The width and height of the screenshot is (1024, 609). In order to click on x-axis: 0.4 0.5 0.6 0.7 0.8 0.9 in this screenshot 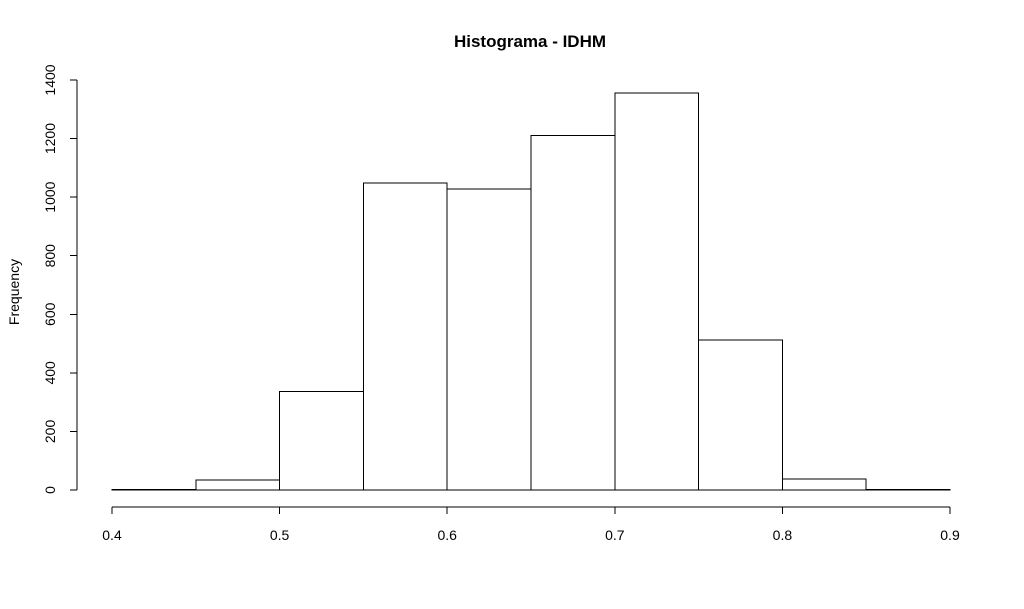, I will do `click(531, 524)`.